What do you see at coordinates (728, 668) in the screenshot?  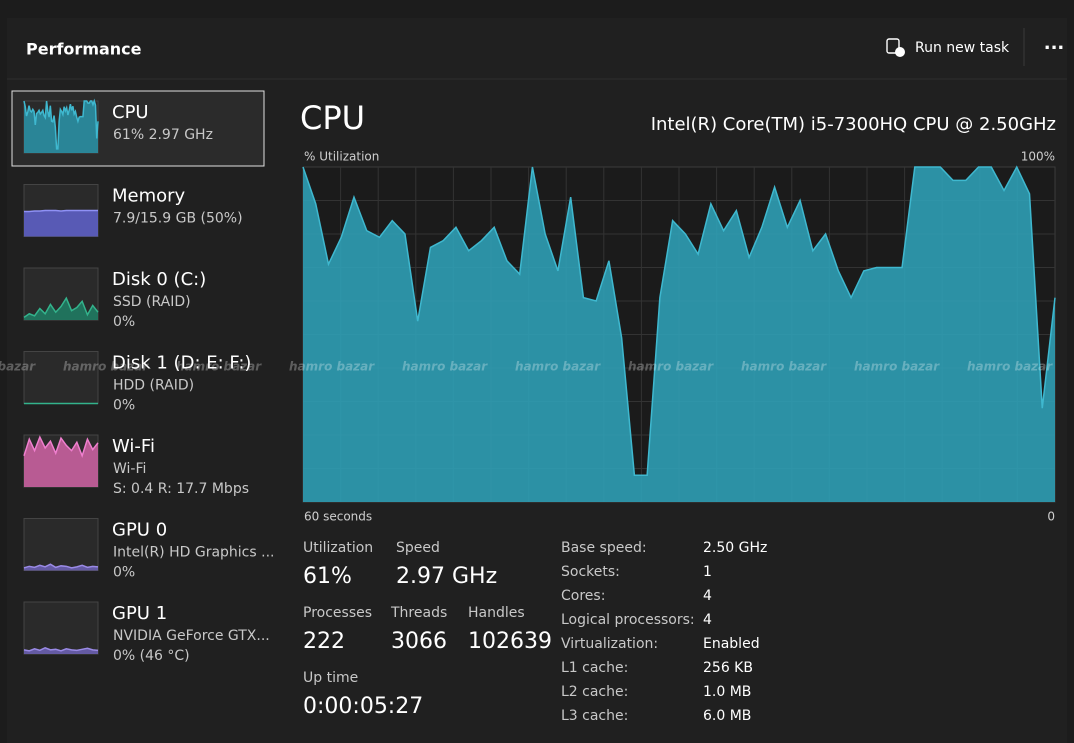 I see `detail-value: 256 KB` at bounding box center [728, 668].